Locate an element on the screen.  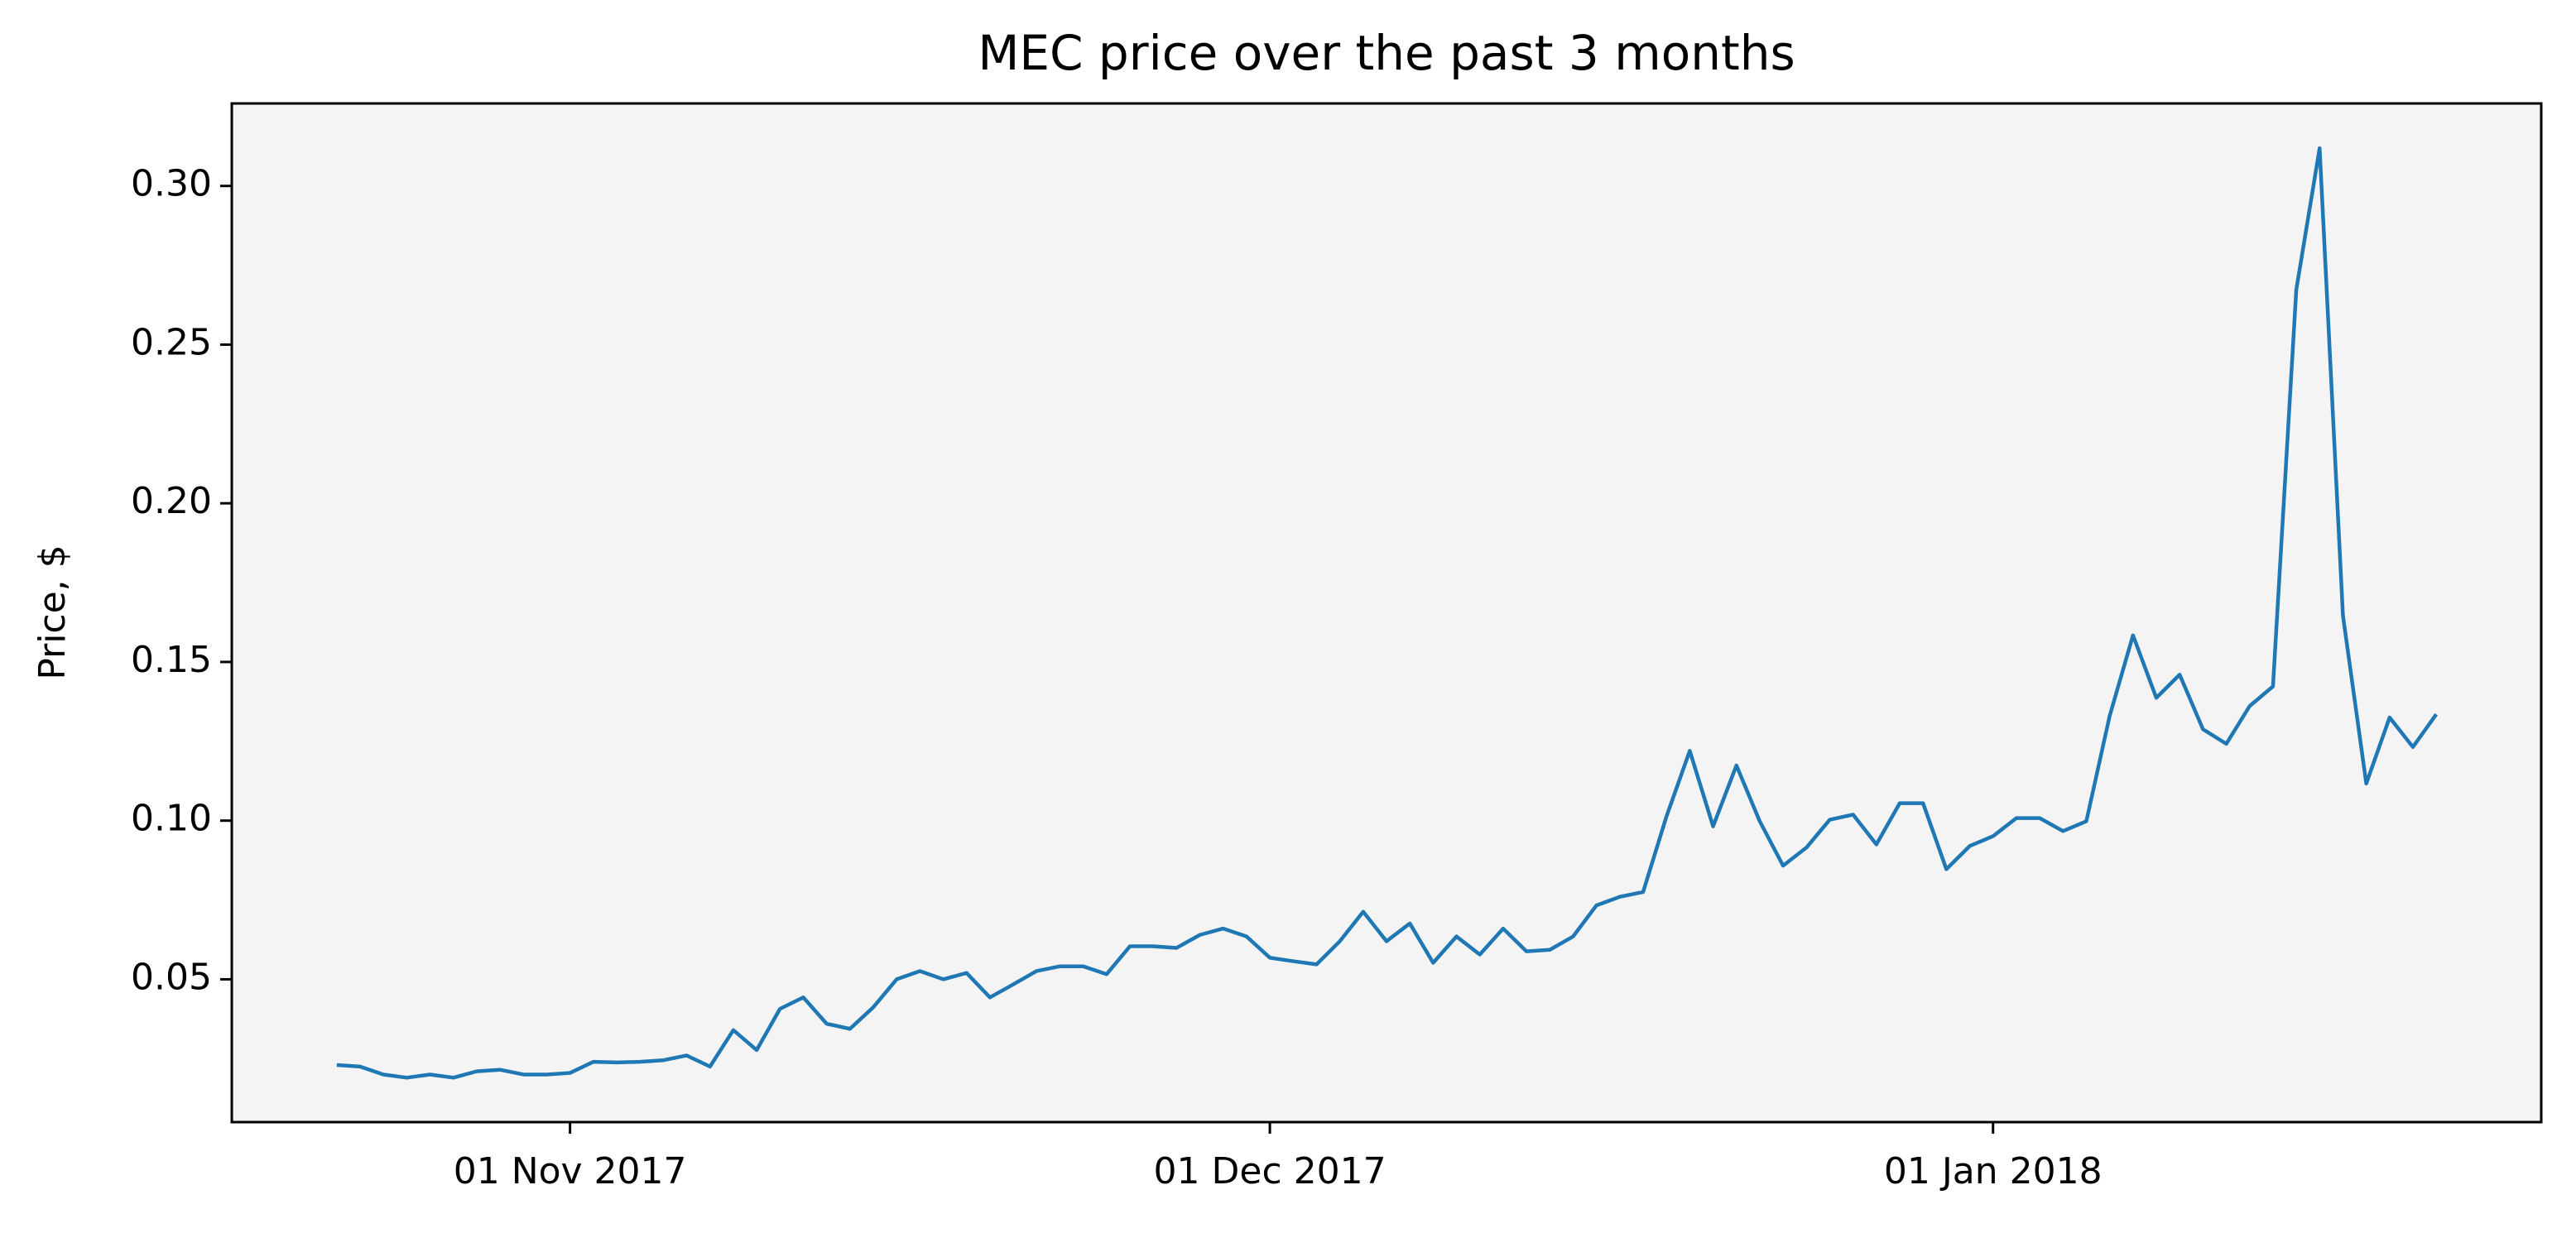
x-tick-label: 01 Dec 2017 is located at coordinates (1270, 1171).